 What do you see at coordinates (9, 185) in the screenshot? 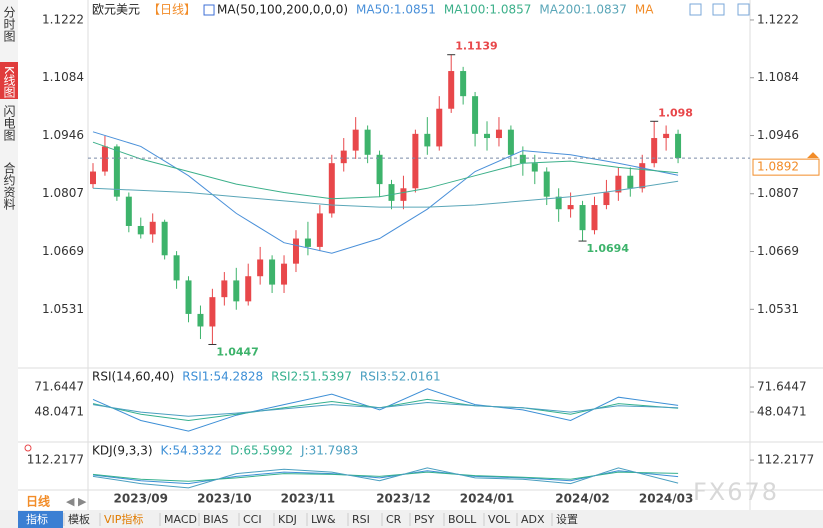
I see `side-tab: 合约资料` at bounding box center [9, 185].